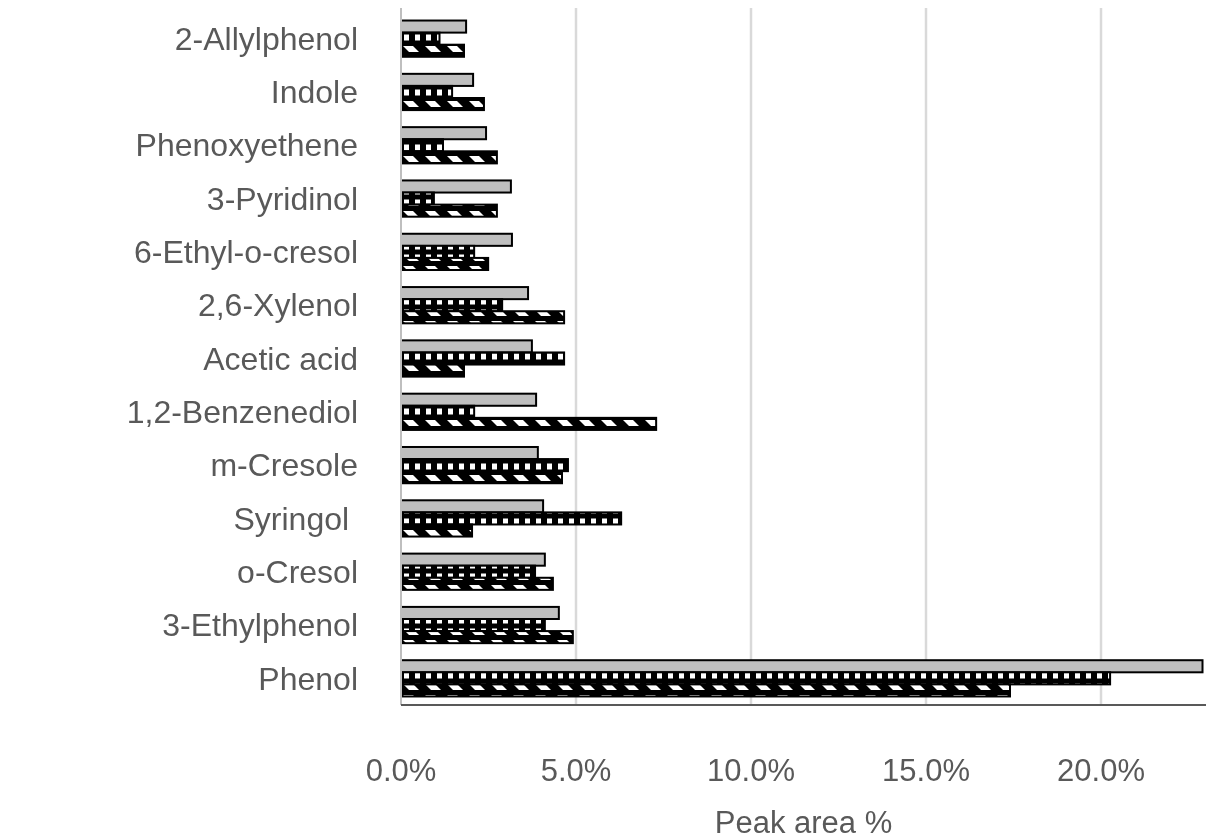 The height and width of the screenshot is (840, 1214). I want to click on y-tick-label: Phenol, so click(308, 678).